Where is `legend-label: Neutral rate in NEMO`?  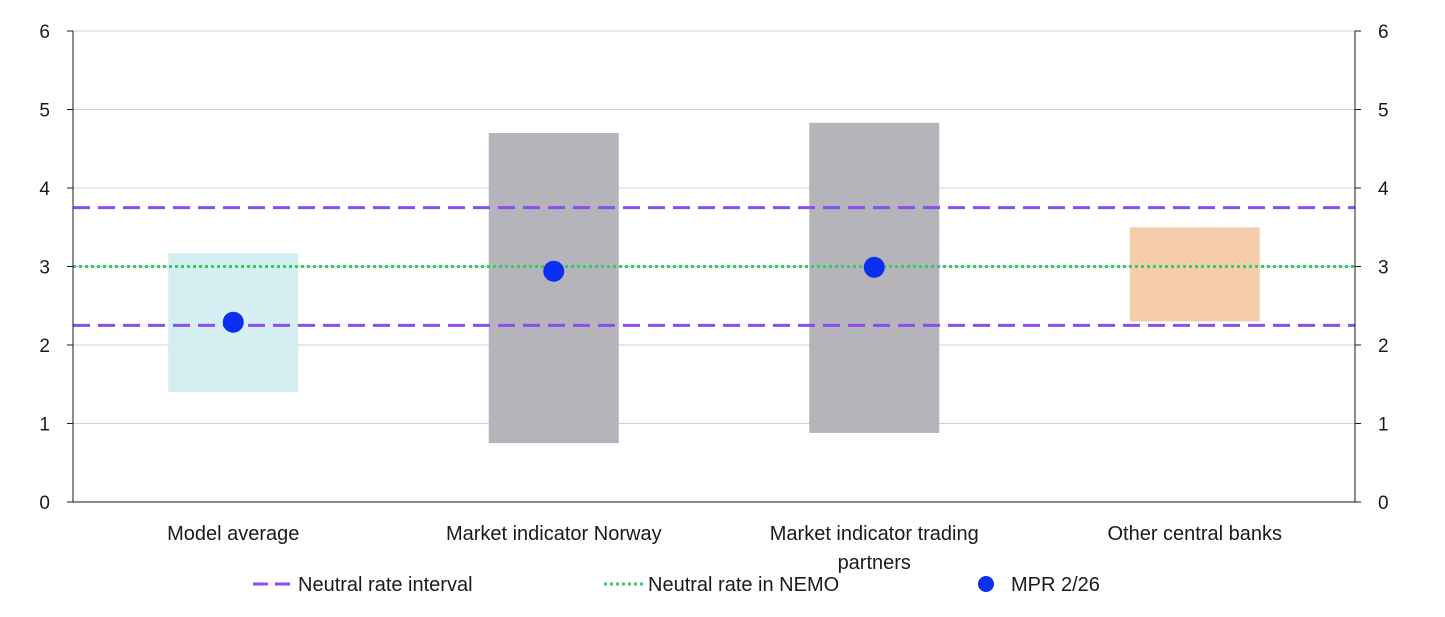
legend-label: Neutral rate in NEMO is located at coordinates (743, 585).